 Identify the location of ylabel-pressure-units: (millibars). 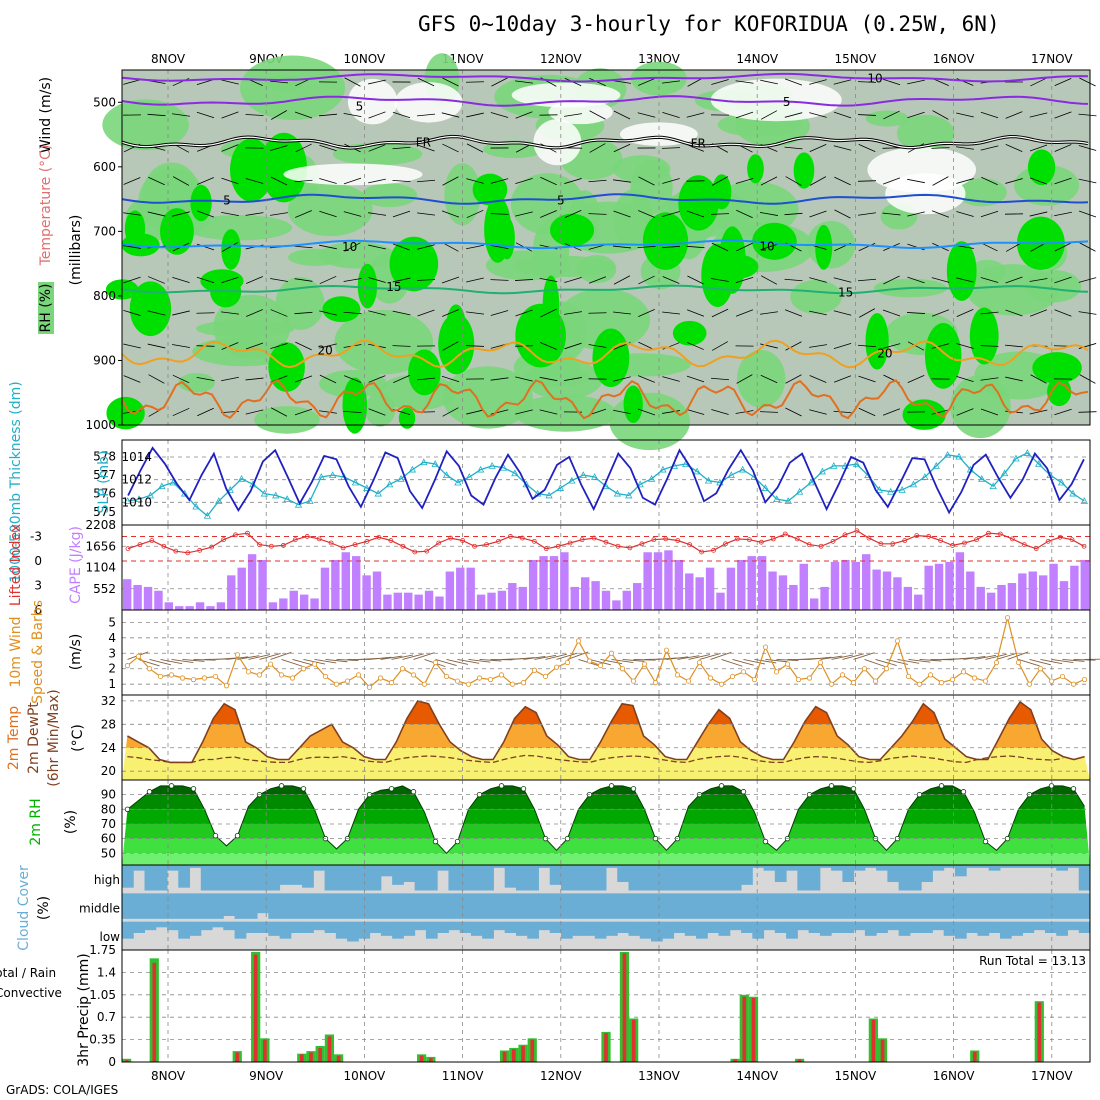
(76, 250).